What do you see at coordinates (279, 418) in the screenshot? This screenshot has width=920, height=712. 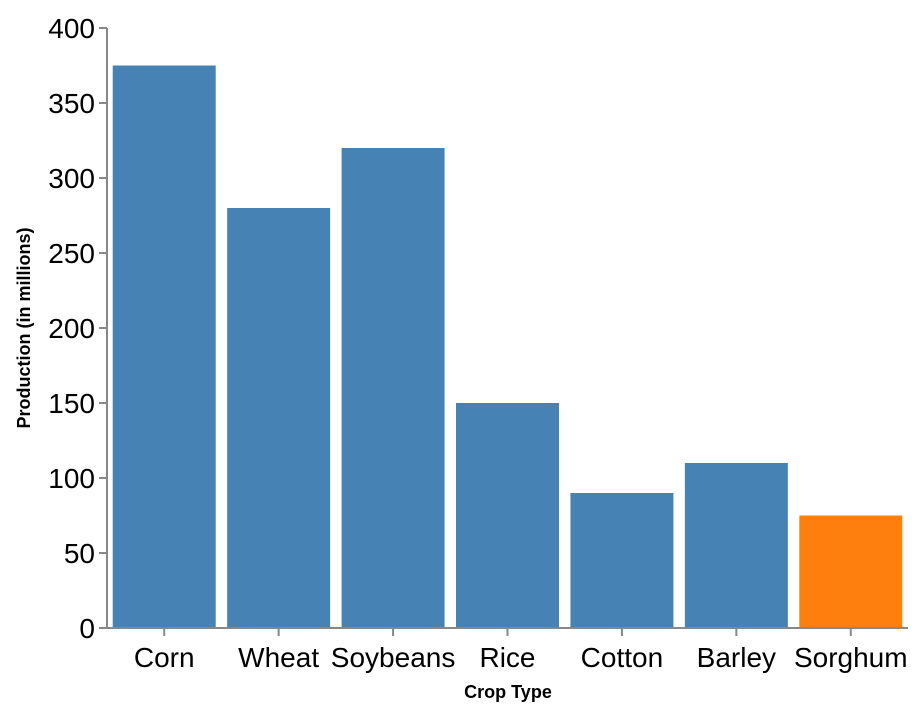 I see `bar-wheat` at bounding box center [279, 418].